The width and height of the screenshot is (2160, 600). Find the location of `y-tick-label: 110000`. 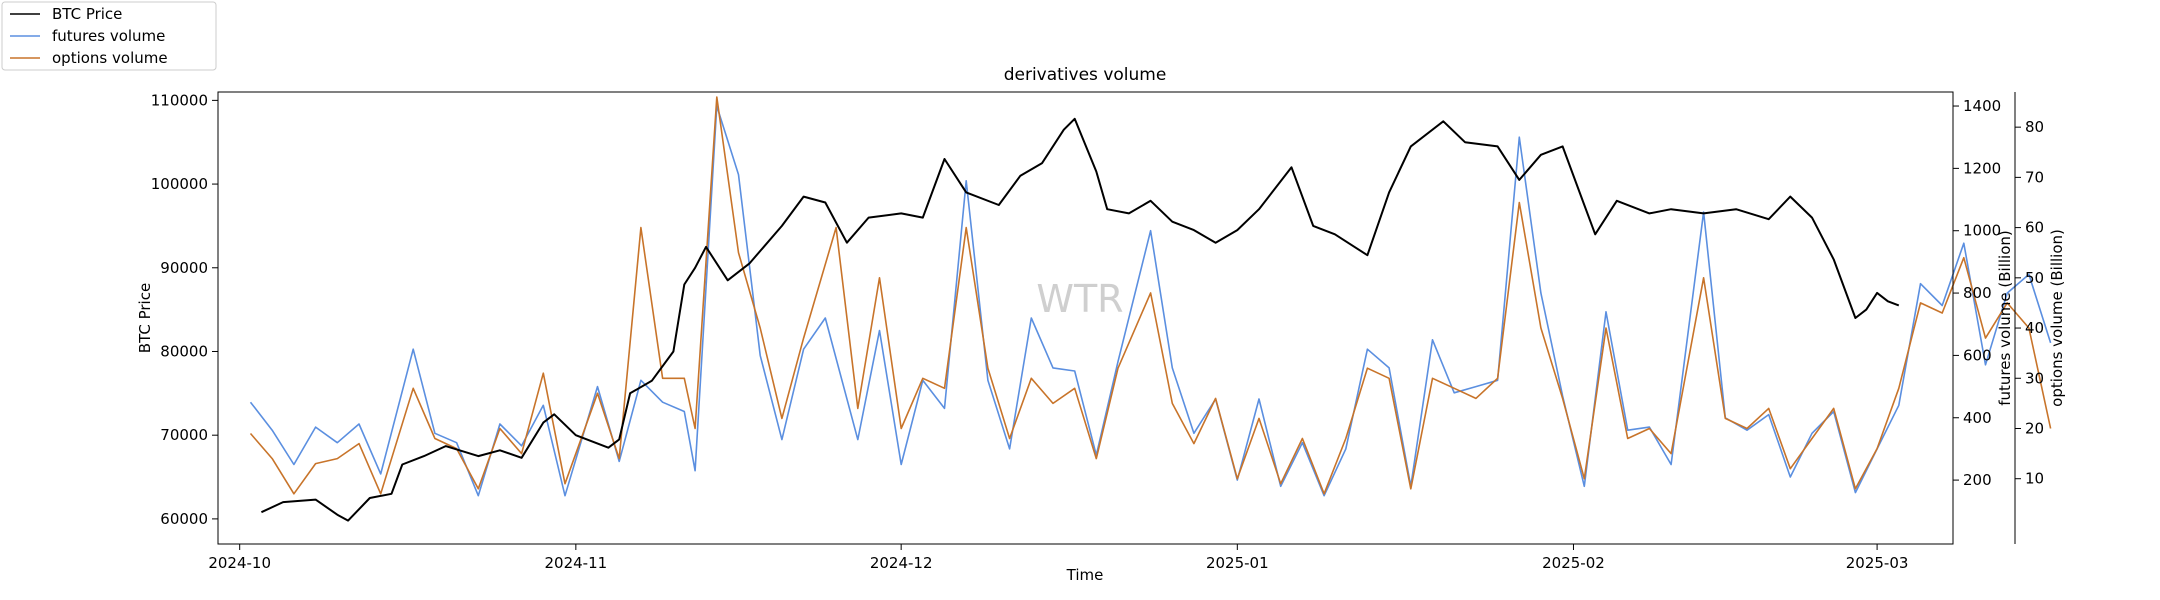

y-tick-label: 110000 is located at coordinates (179, 100).